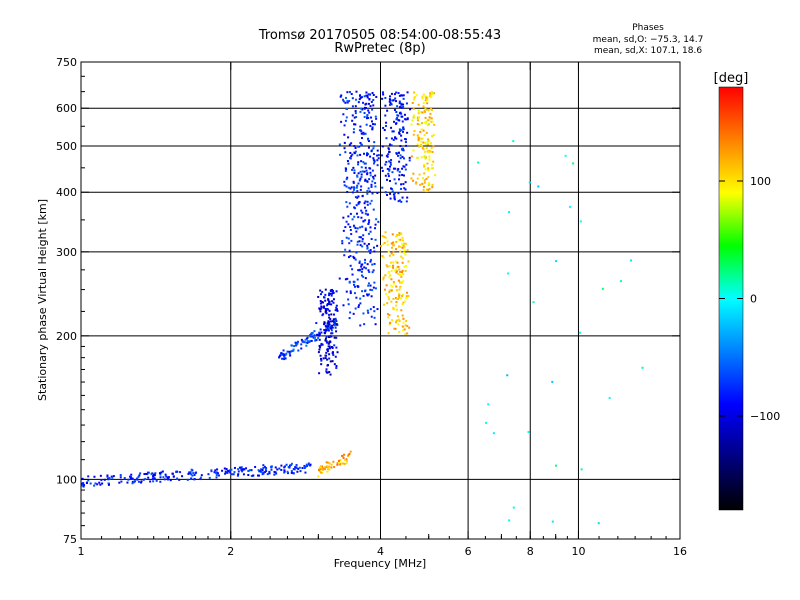 This screenshot has width=800, height=600. I want to click on colorbar-tick-label: −100, so click(765, 416).